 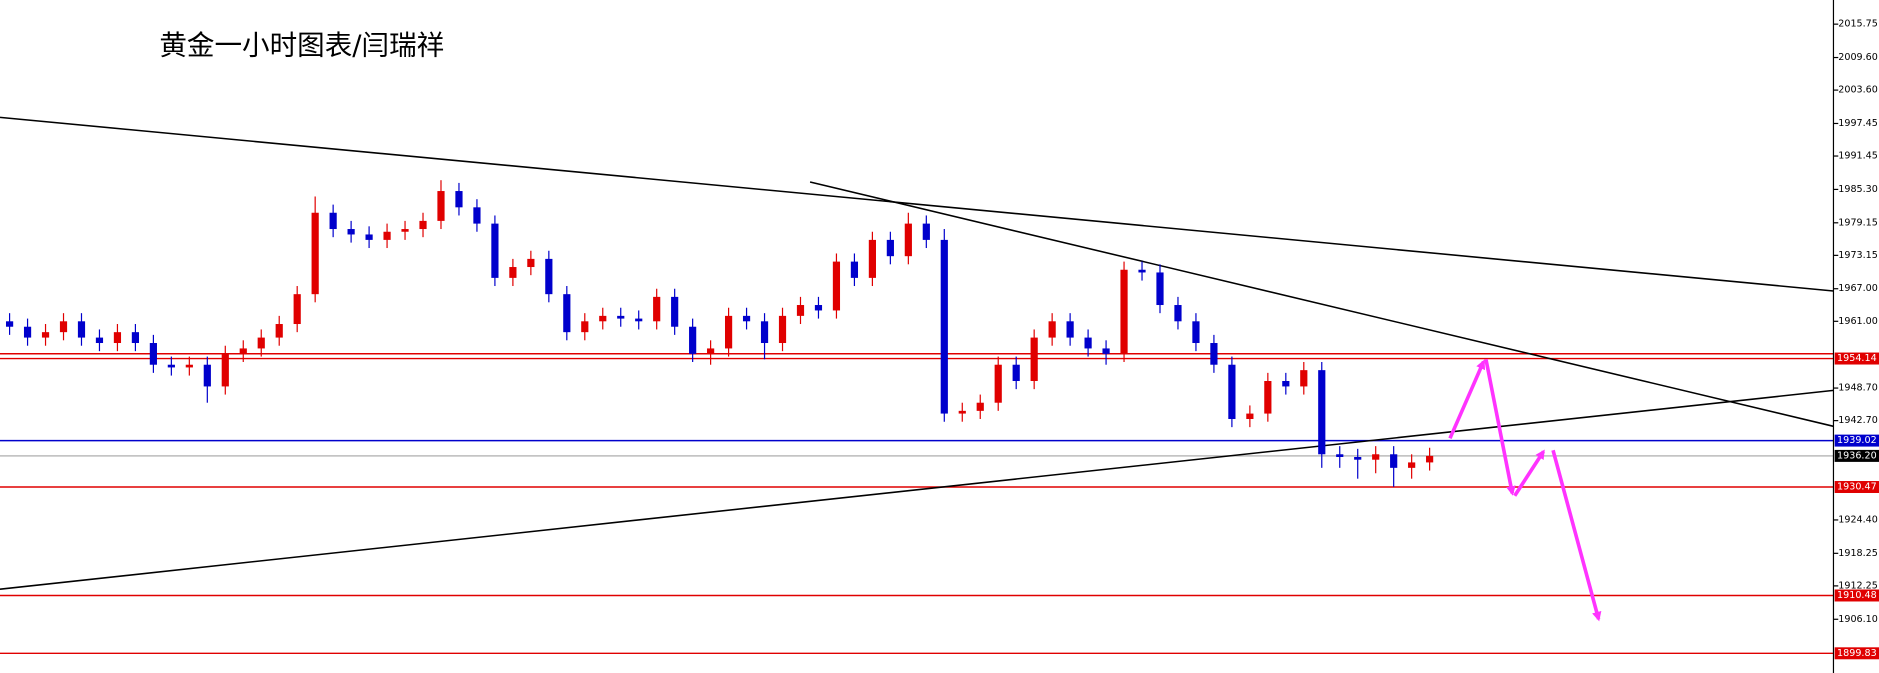 What do you see at coordinates (1858, 288) in the screenshot?
I see `y-tick-label: 1967.00` at bounding box center [1858, 288].